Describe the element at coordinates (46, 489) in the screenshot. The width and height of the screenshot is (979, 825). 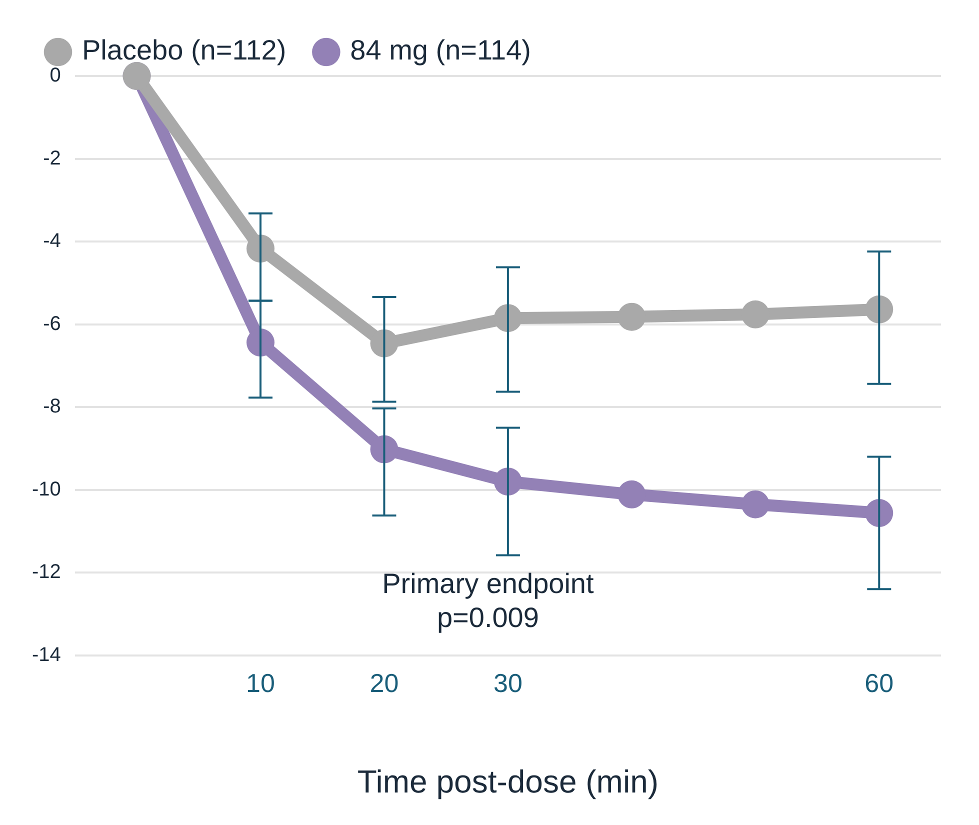
I see `y-tick-label: -10` at that location.